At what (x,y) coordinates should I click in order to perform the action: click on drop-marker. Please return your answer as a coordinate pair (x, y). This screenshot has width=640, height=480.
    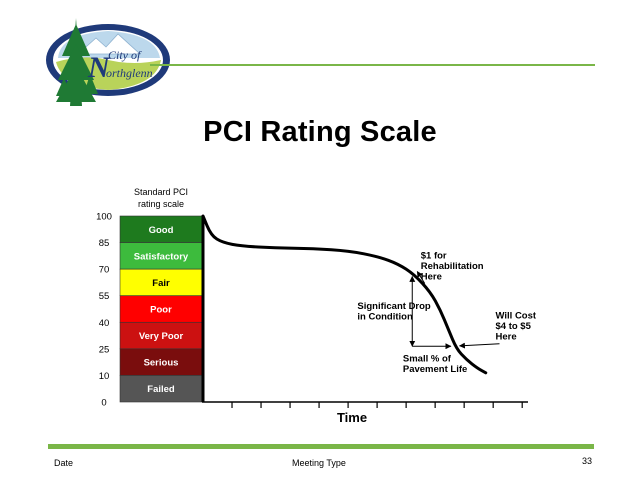
    Looking at the image, I should click on (430, 312).